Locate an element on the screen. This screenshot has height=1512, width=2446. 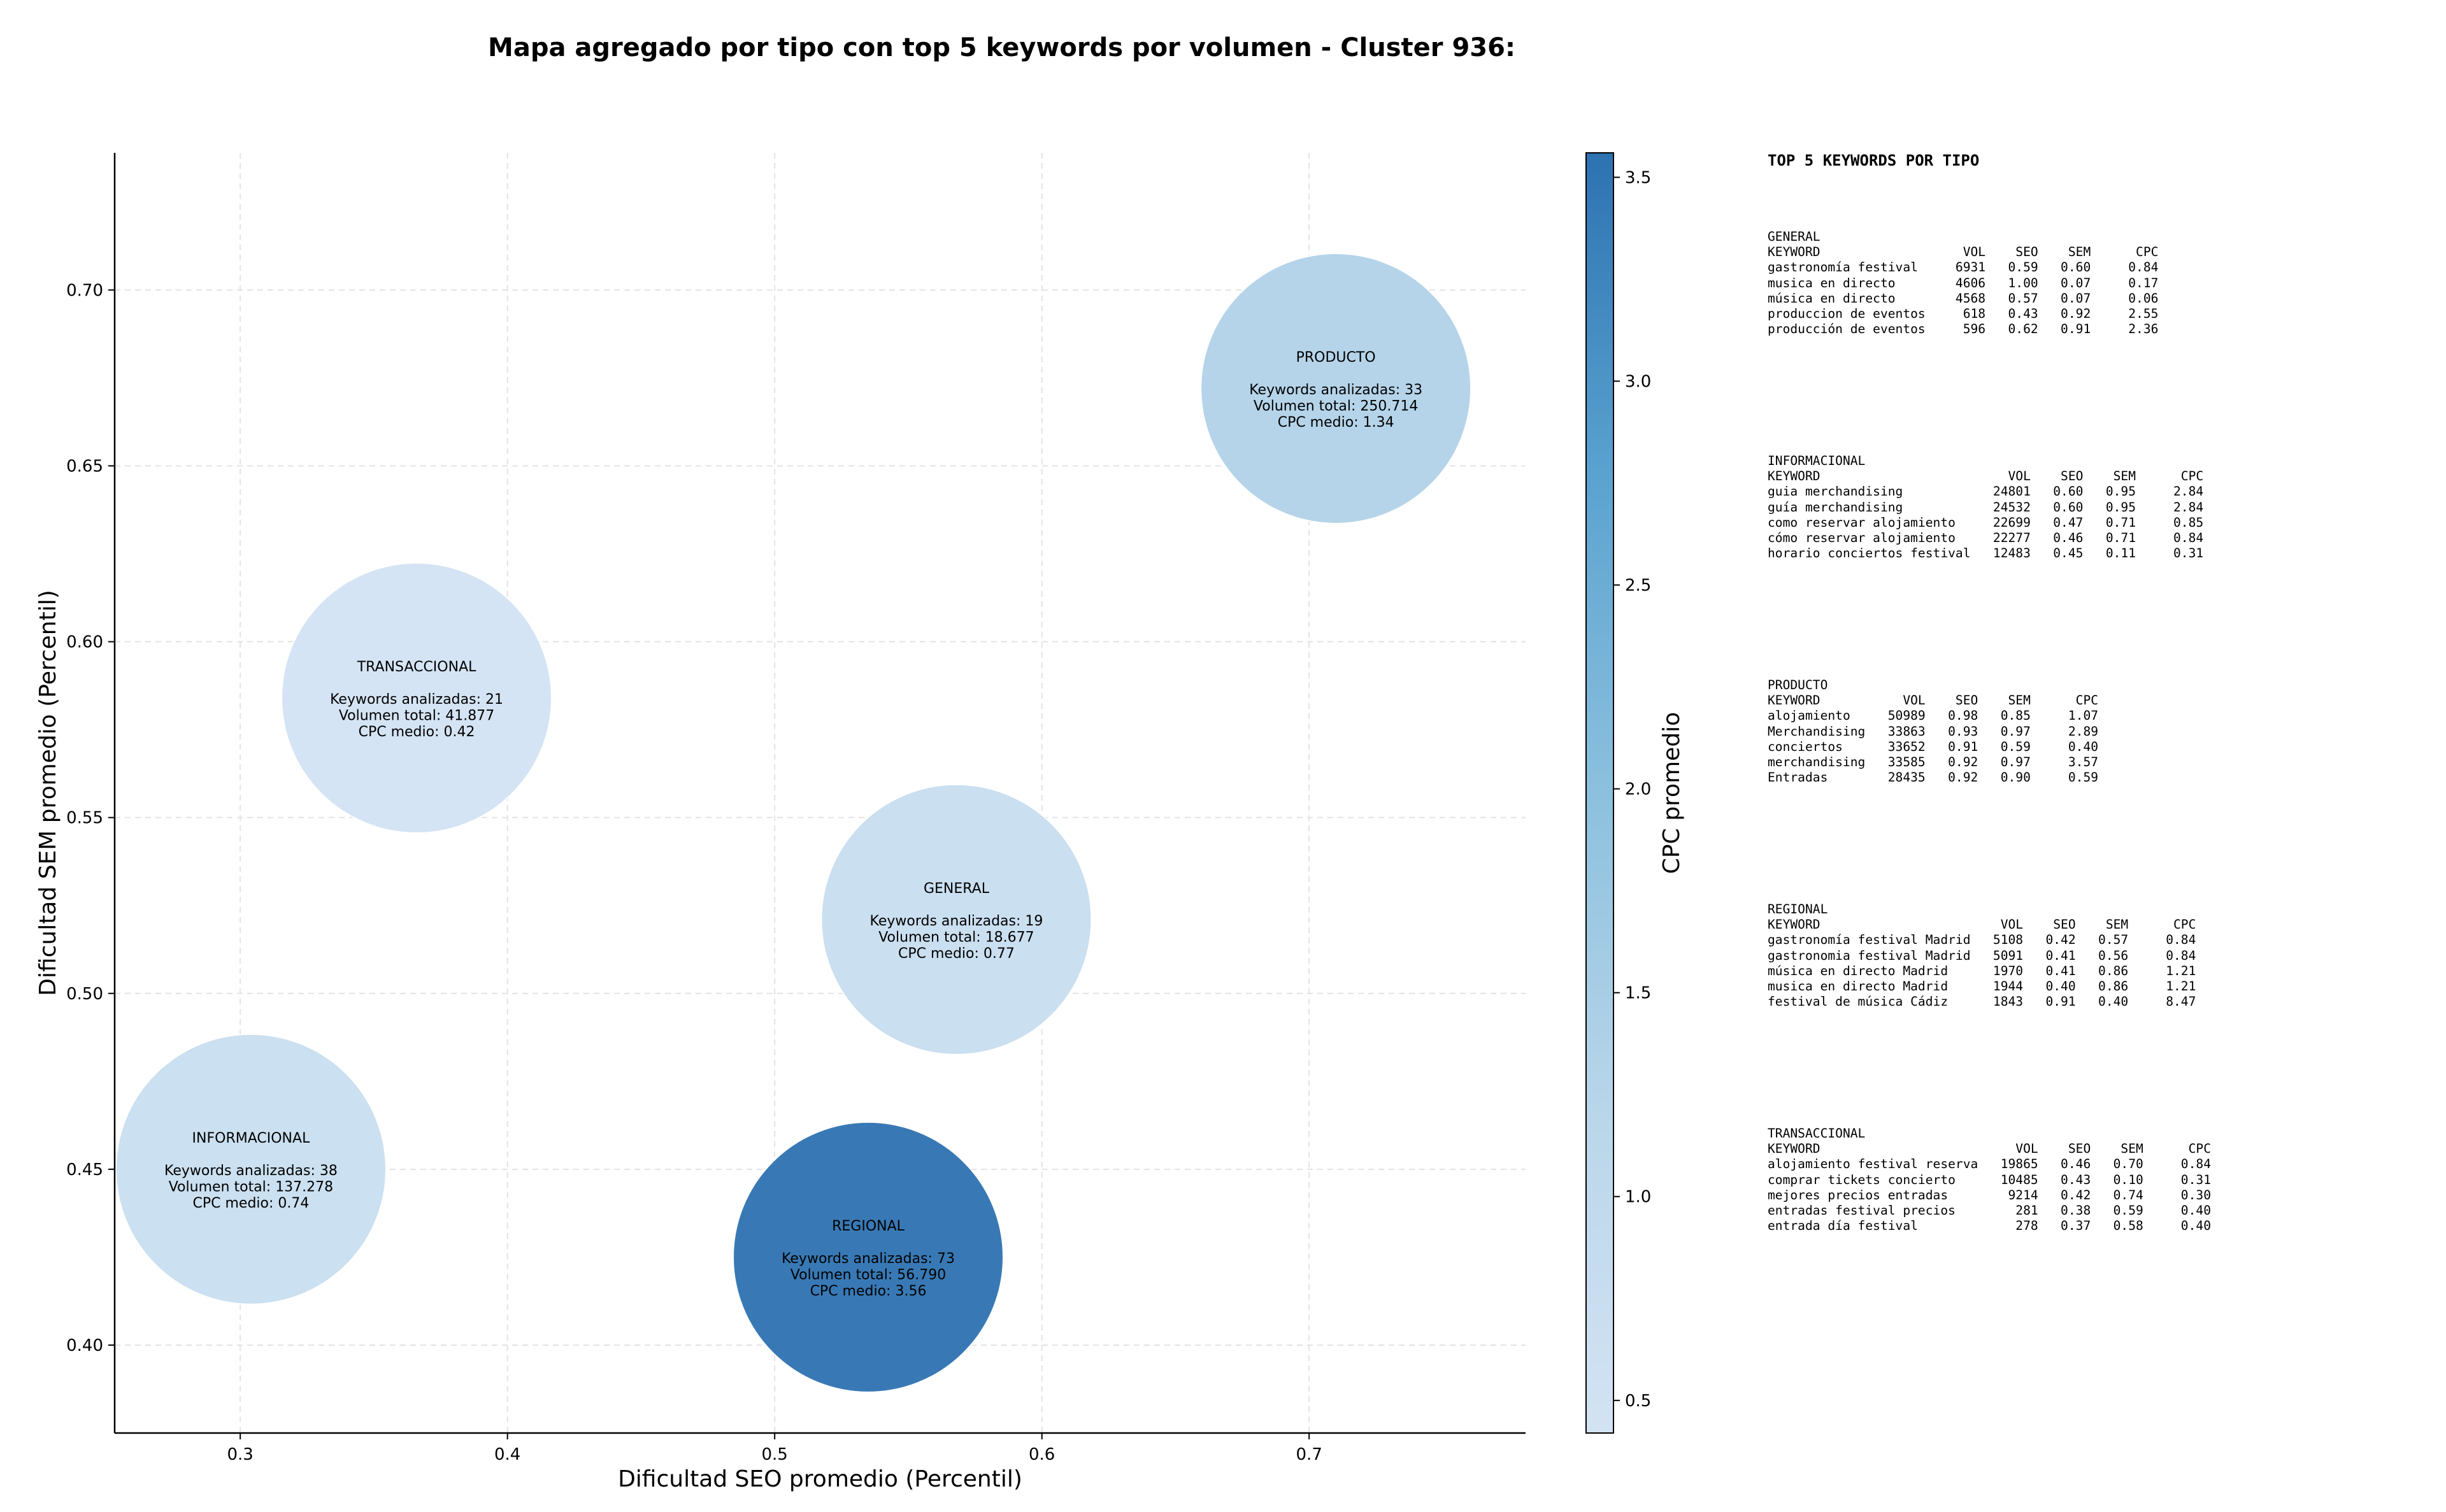
bubble-informacional is located at coordinates (251, 1169).